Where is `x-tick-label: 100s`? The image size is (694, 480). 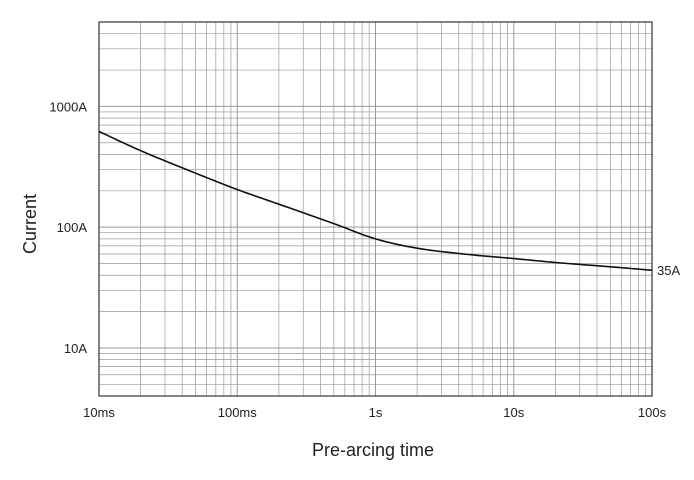 x-tick-label: 100s is located at coordinates (652, 412).